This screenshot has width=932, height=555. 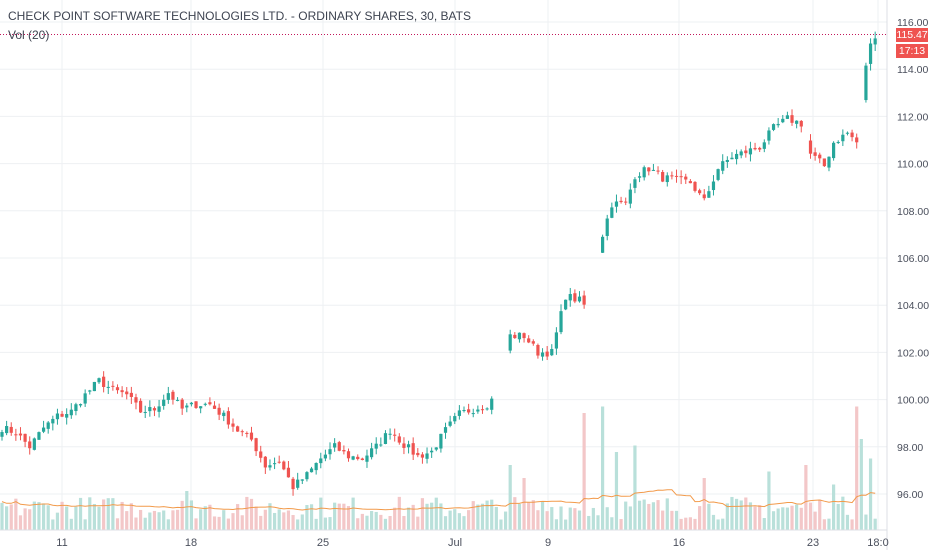 What do you see at coordinates (29, 35) in the screenshot?
I see `volume-indicator-label: Vol (20)` at bounding box center [29, 35].